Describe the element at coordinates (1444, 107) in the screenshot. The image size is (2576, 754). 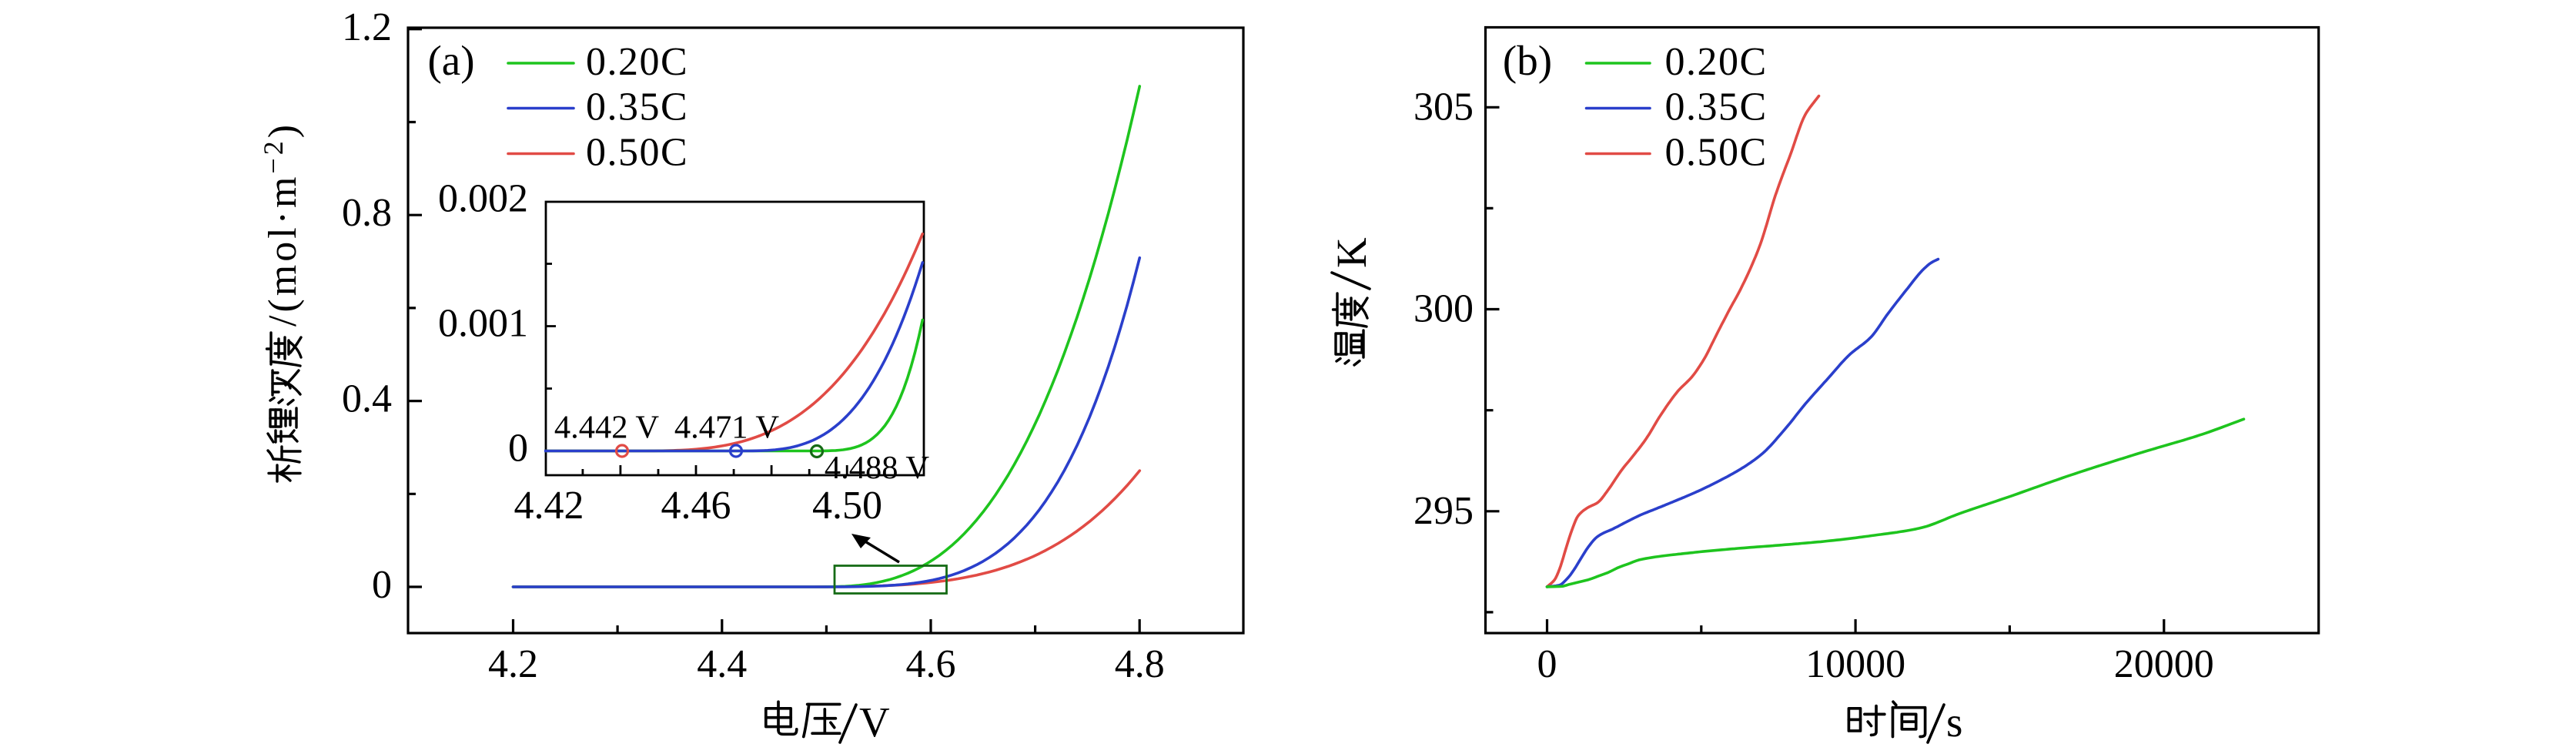
I see `svg-text: 305` at that location.